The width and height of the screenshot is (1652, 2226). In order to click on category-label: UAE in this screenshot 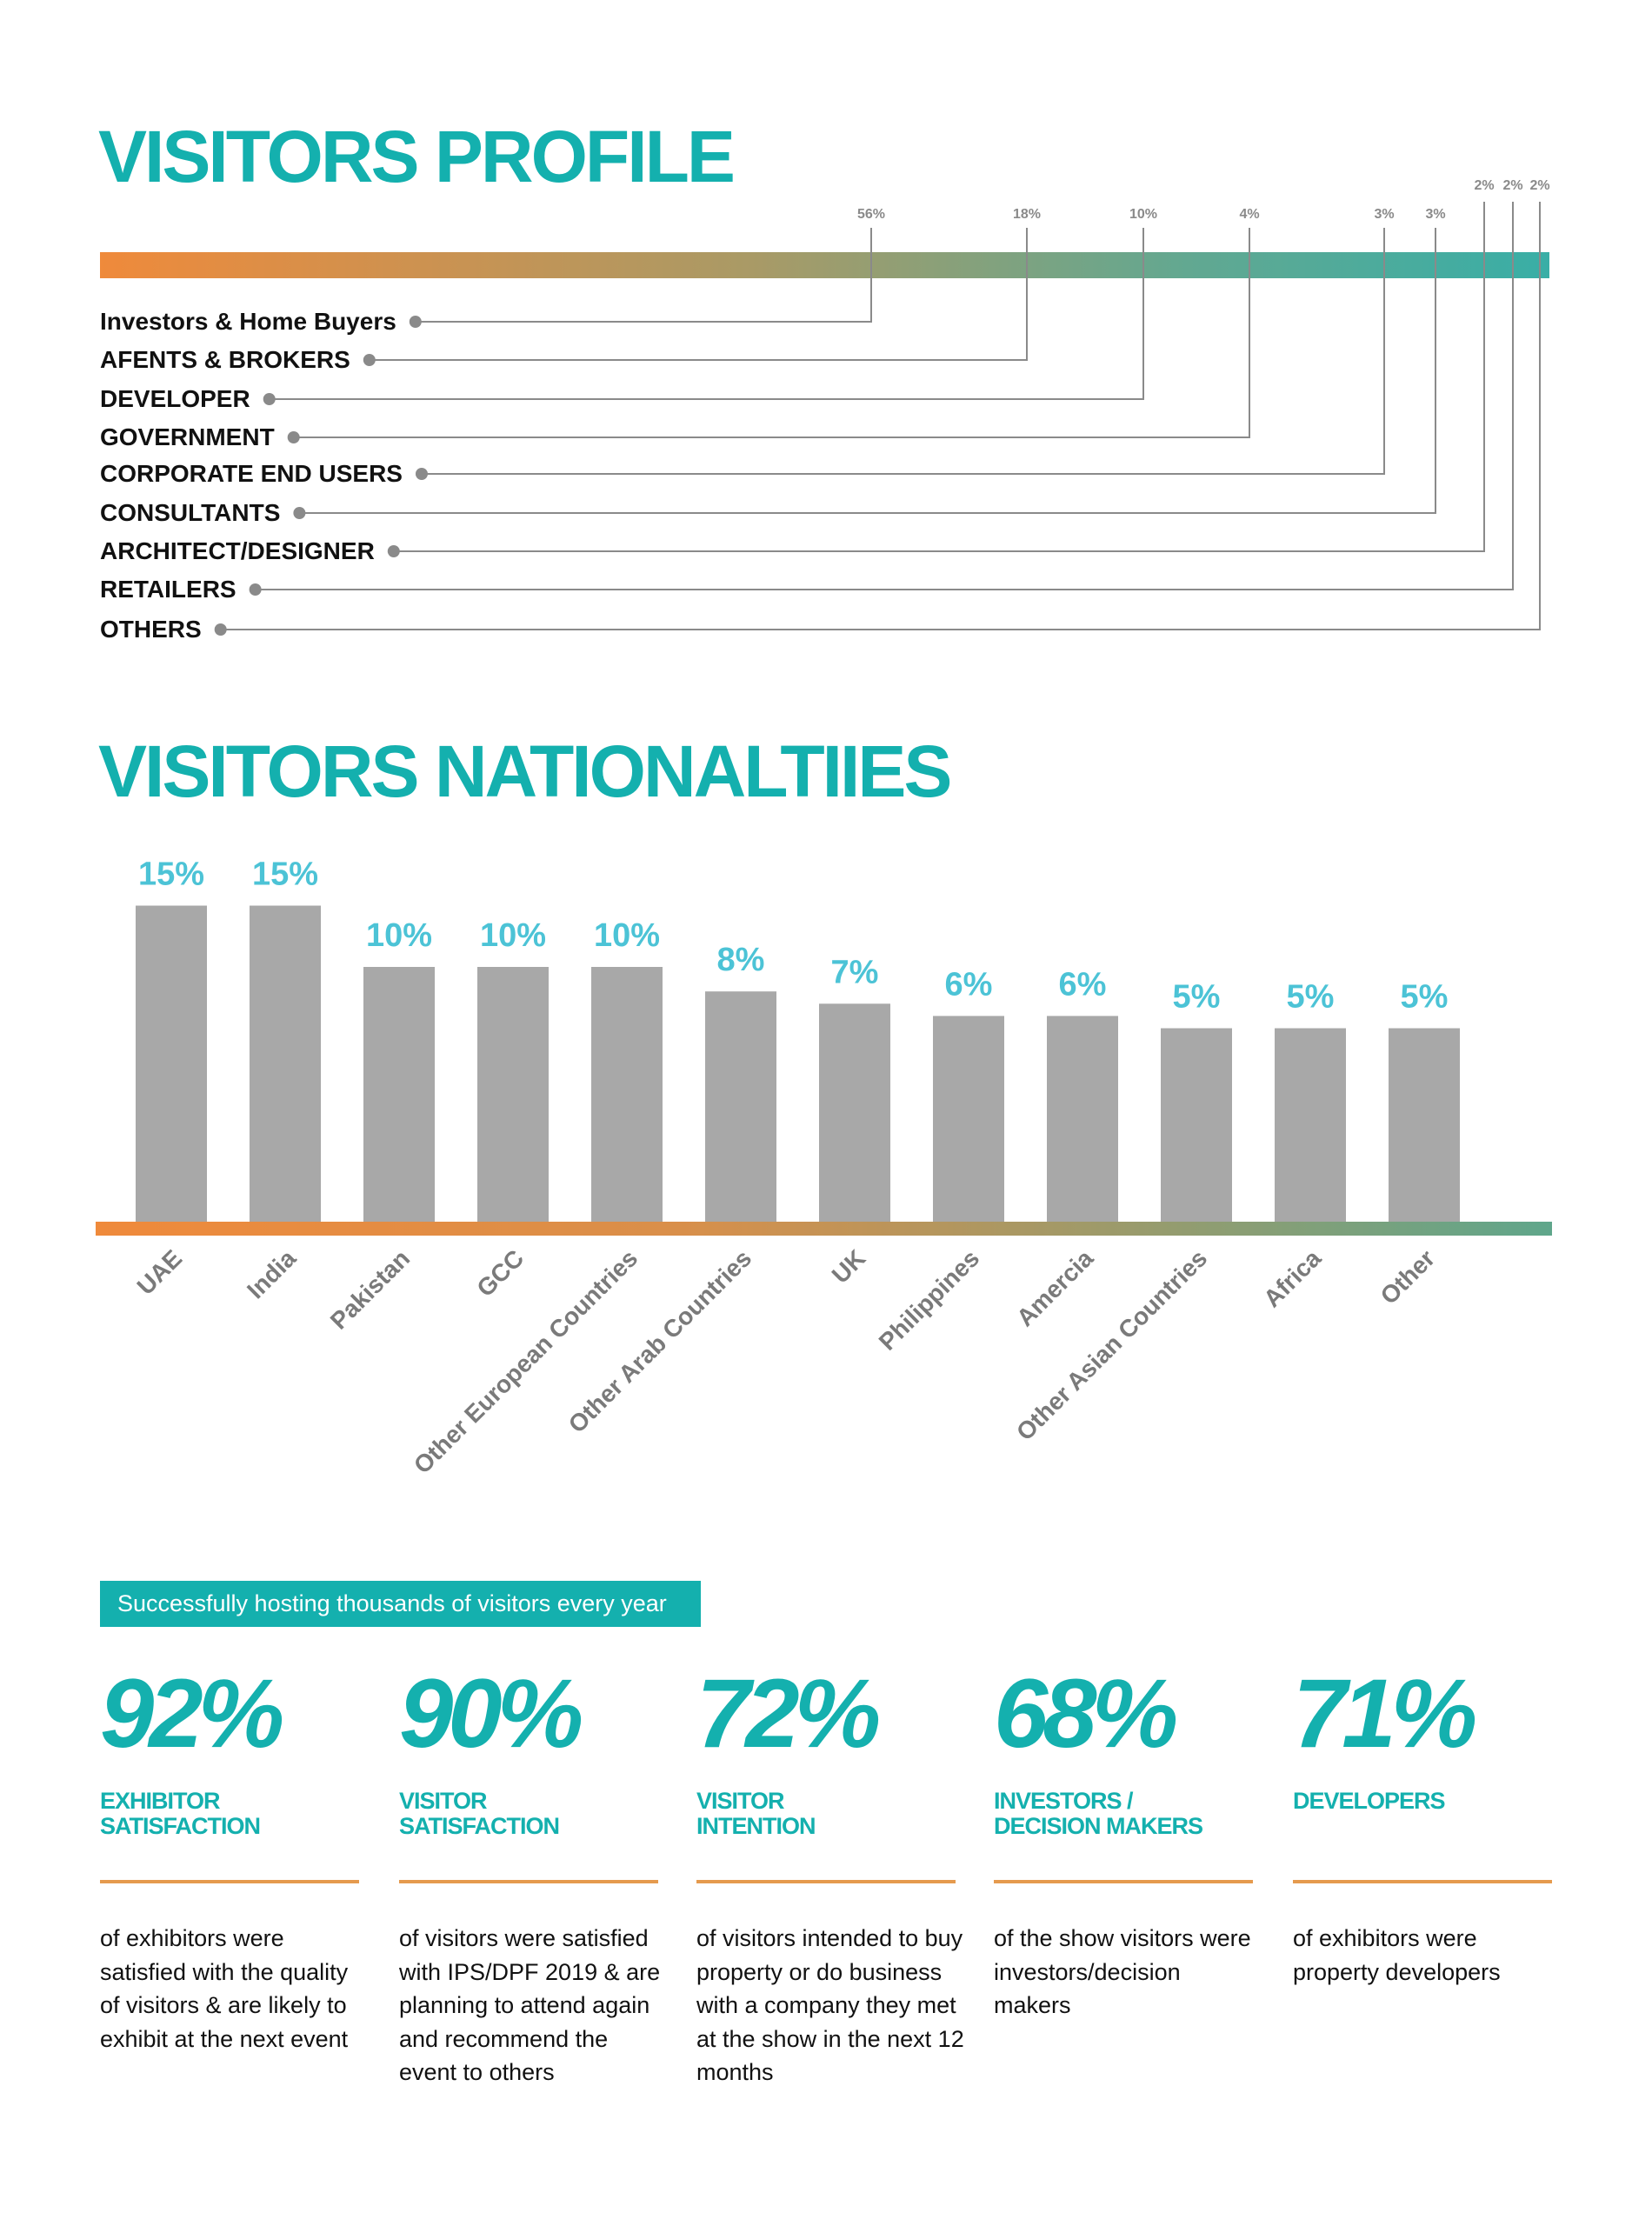, I will do `click(160, 1272)`.